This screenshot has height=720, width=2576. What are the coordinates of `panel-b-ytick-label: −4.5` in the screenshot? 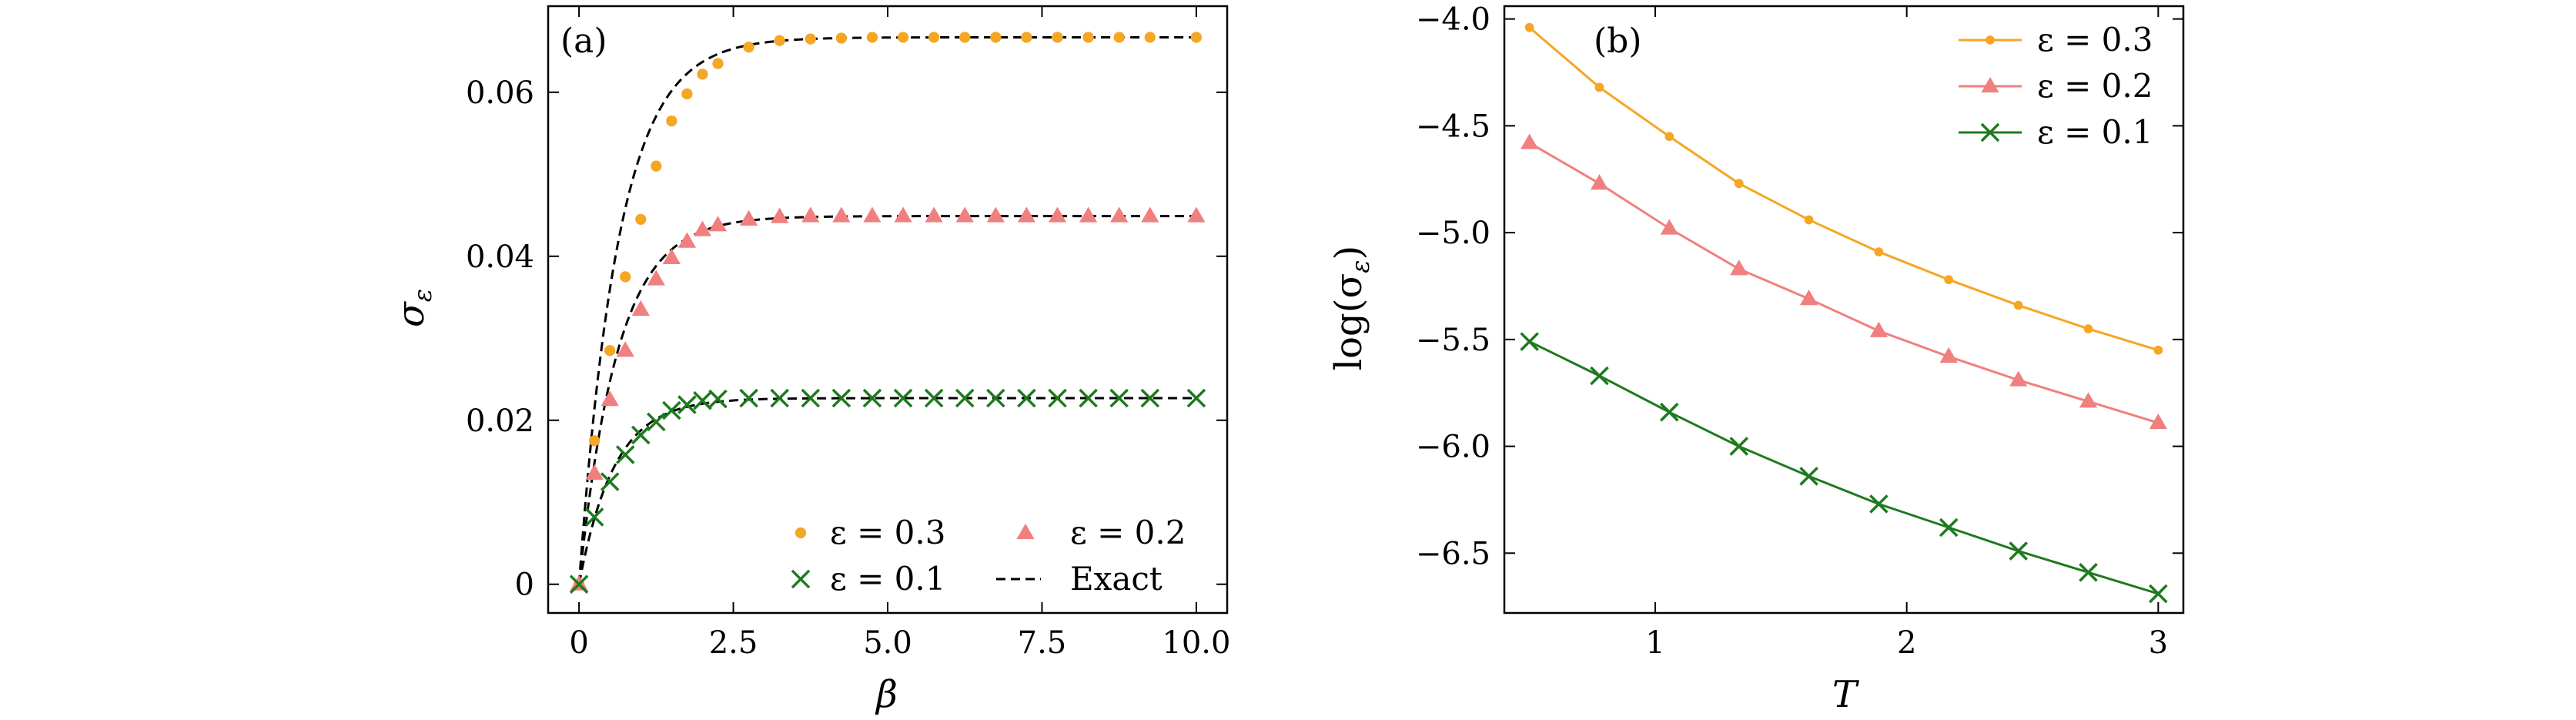 It's located at (1453, 126).